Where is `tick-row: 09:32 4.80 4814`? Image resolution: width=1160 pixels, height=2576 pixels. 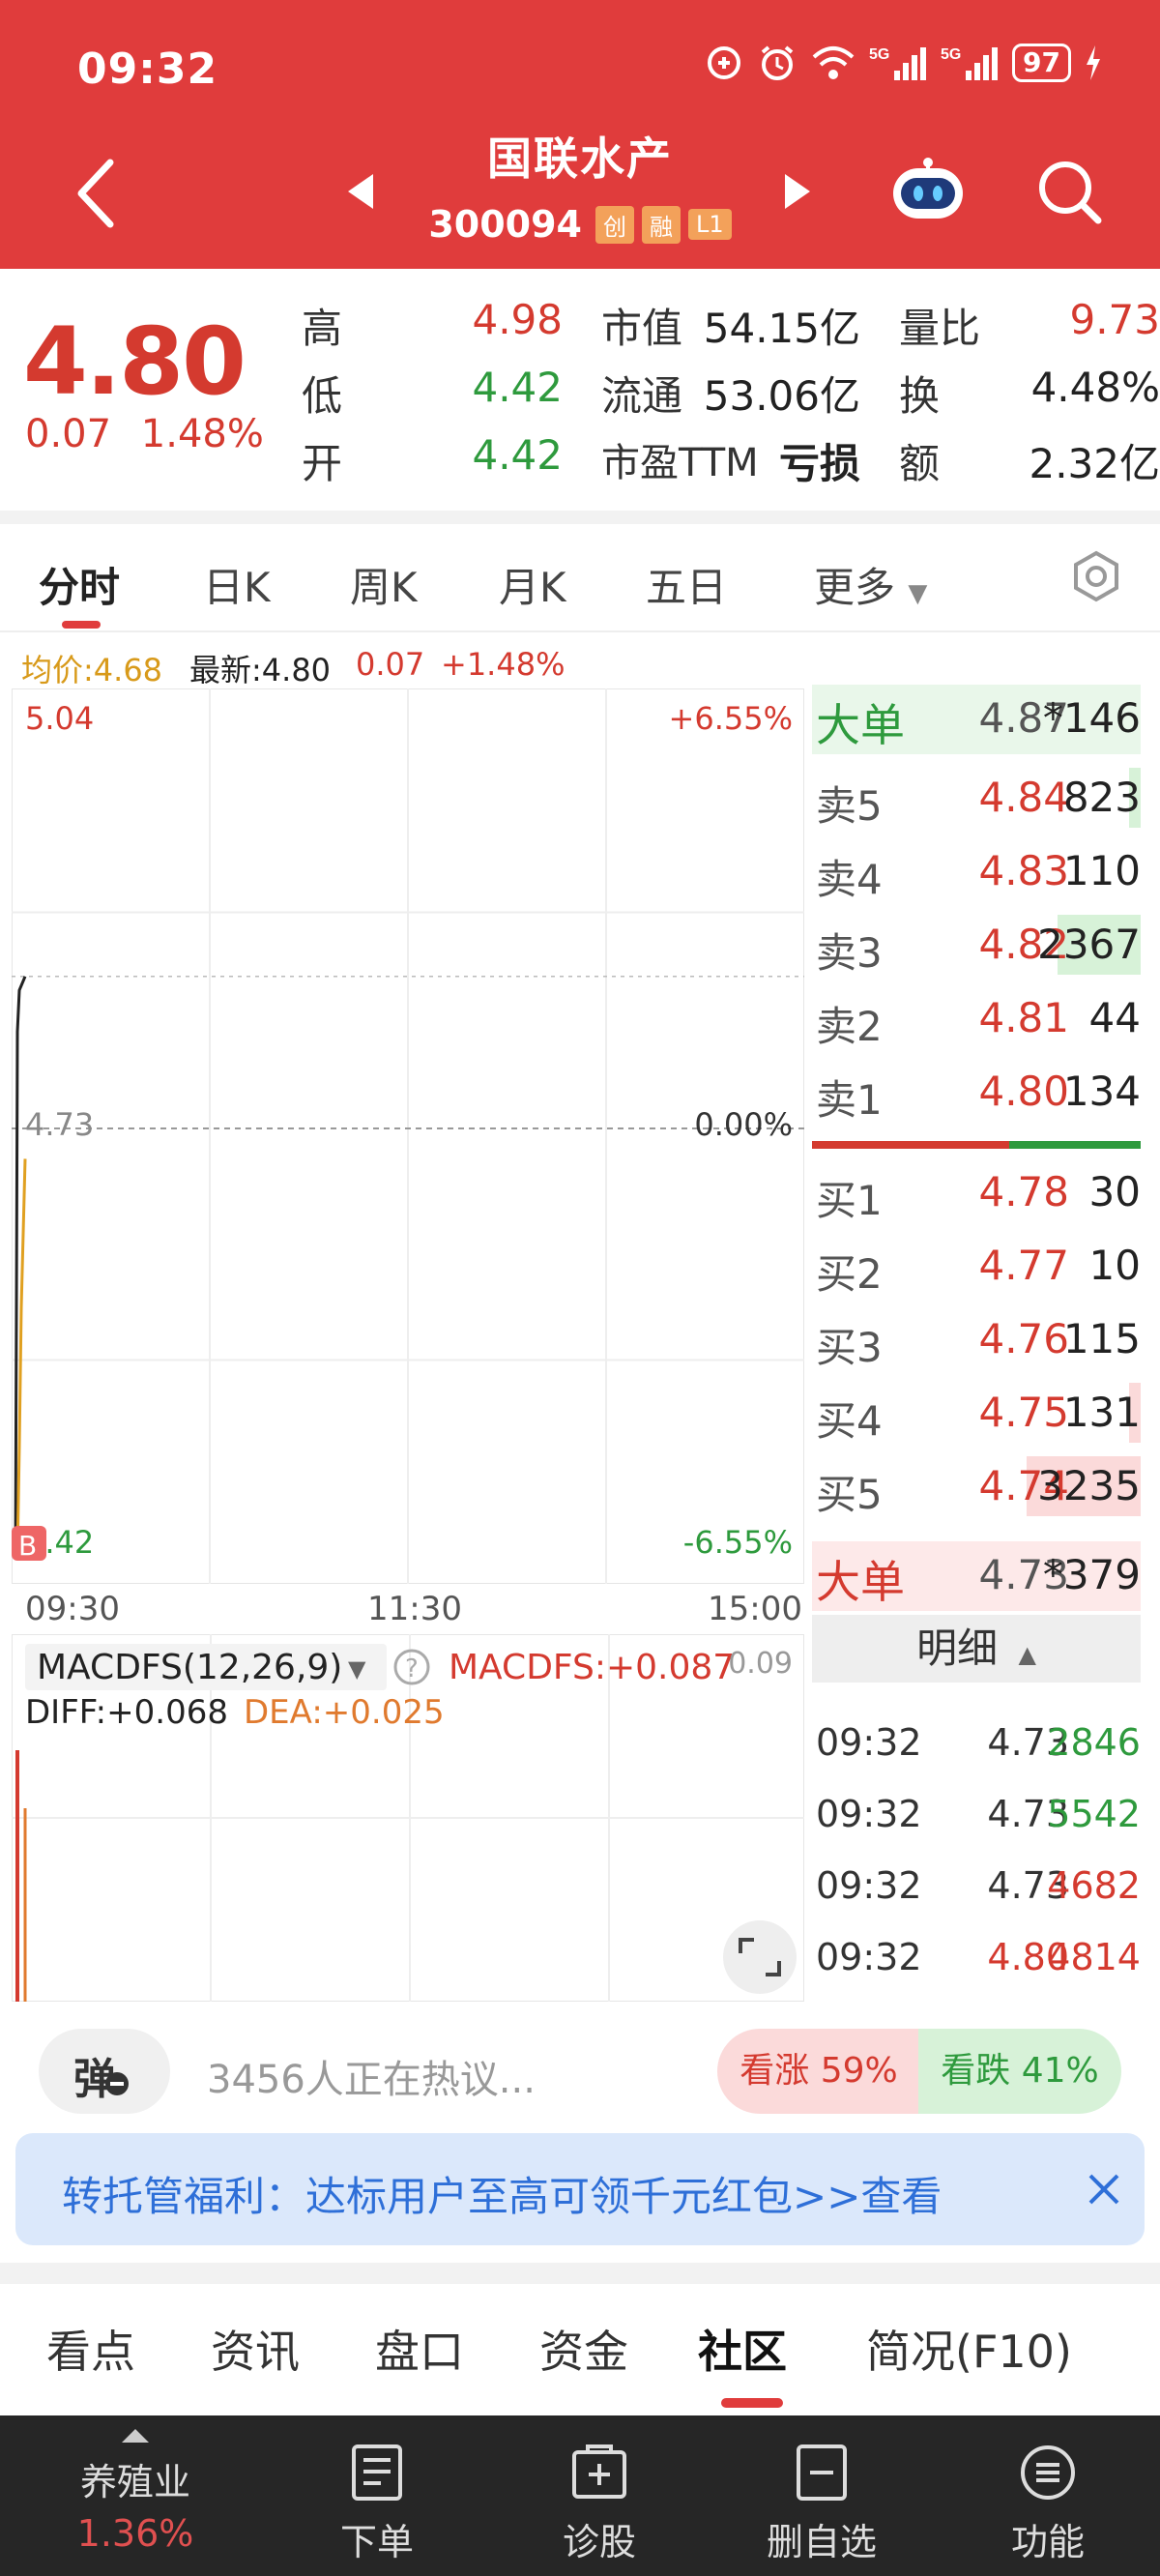 tick-row: 09:32 4.80 4814 is located at coordinates (976, 1961).